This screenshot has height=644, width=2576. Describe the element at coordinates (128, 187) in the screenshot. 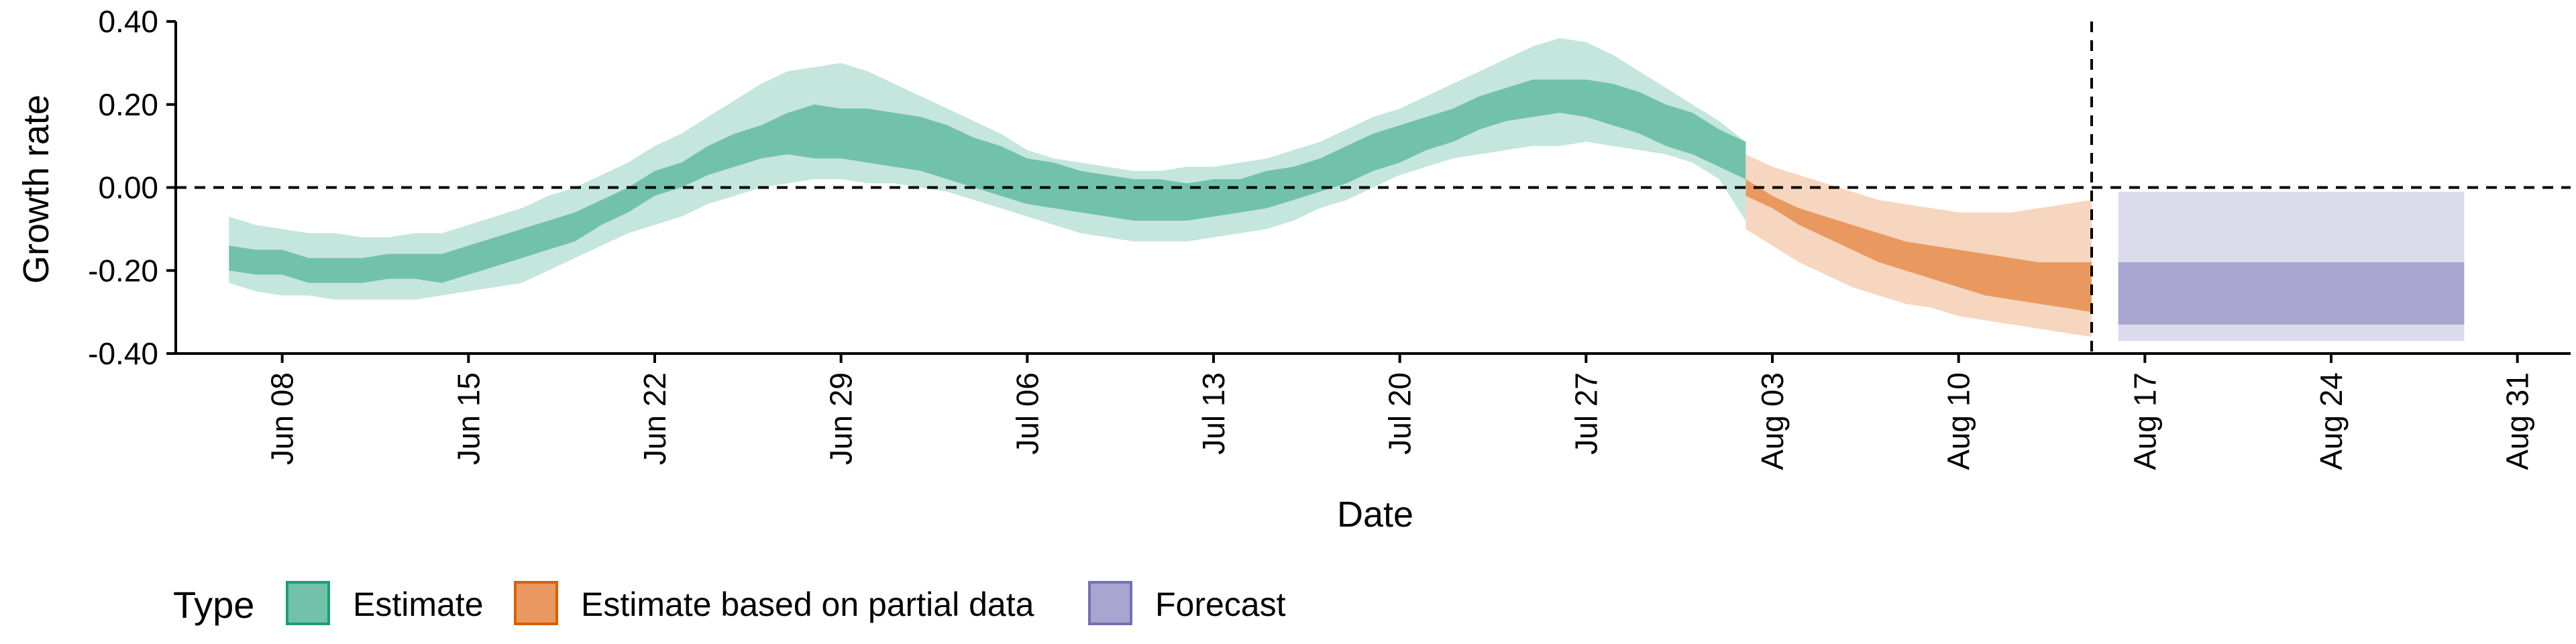

I see `y-tick-label: 0.00` at that location.